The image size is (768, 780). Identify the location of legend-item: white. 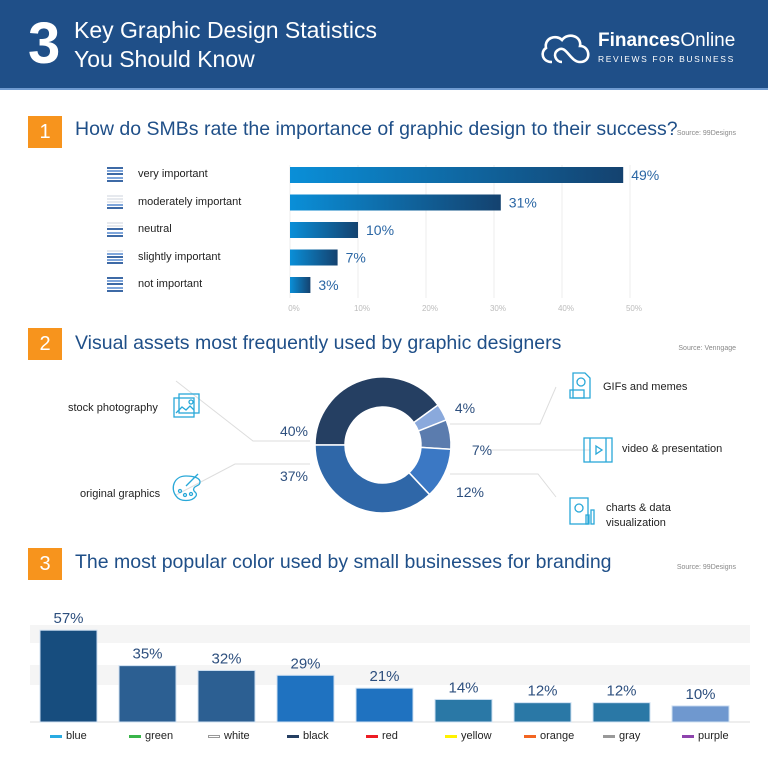
(229, 736).